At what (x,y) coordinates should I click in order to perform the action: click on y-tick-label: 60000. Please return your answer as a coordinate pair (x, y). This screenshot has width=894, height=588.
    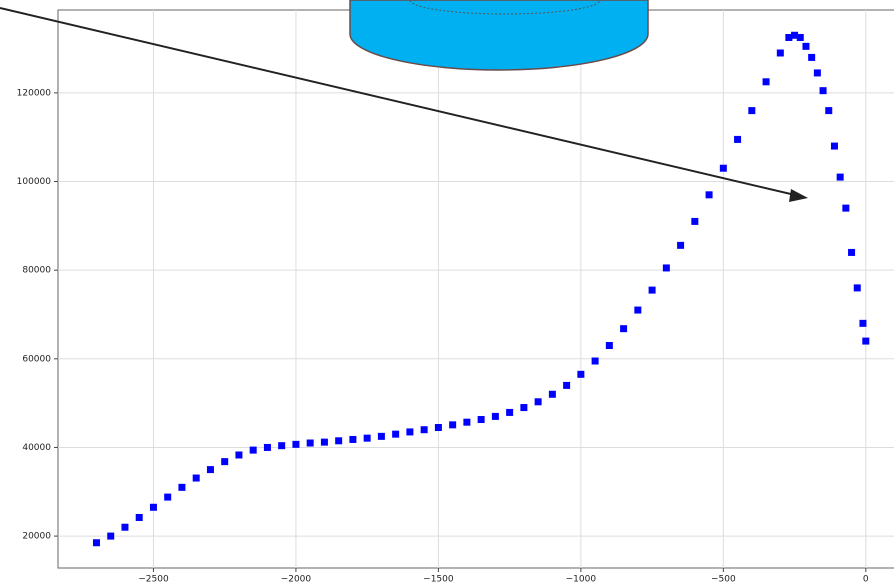
    Looking at the image, I should click on (36, 359).